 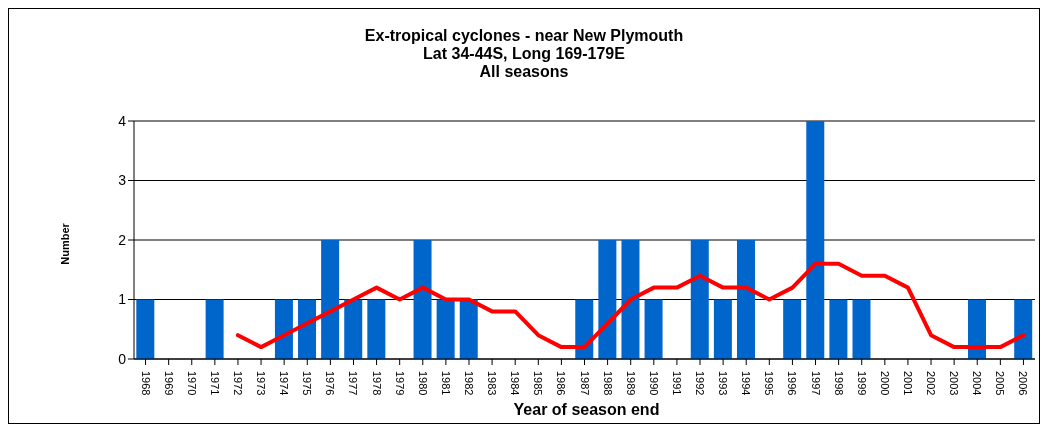 What do you see at coordinates (653, 383) in the screenshot?
I see `x-tick-label: 1990` at bounding box center [653, 383].